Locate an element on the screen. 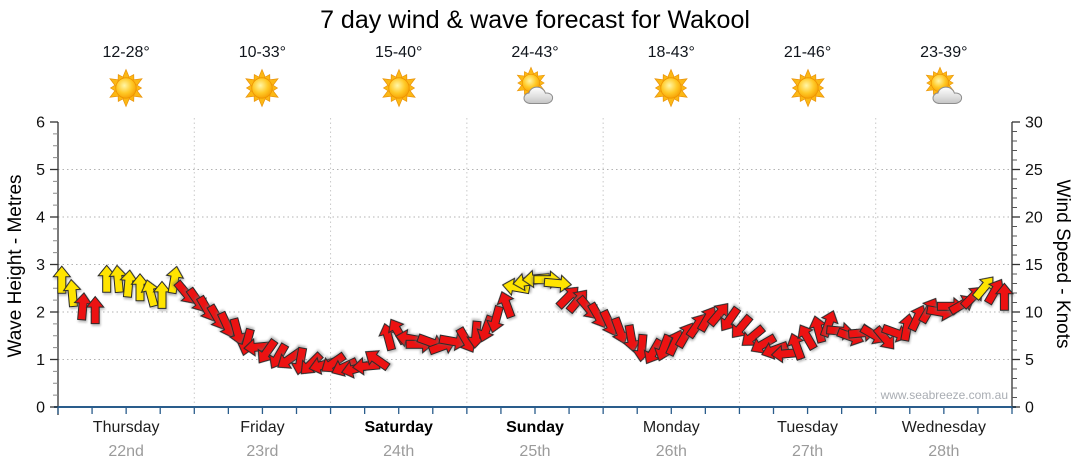 The width and height of the screenshot is (1080, 475). left-axis-tick: 2 is located at coordinates (40, 313).